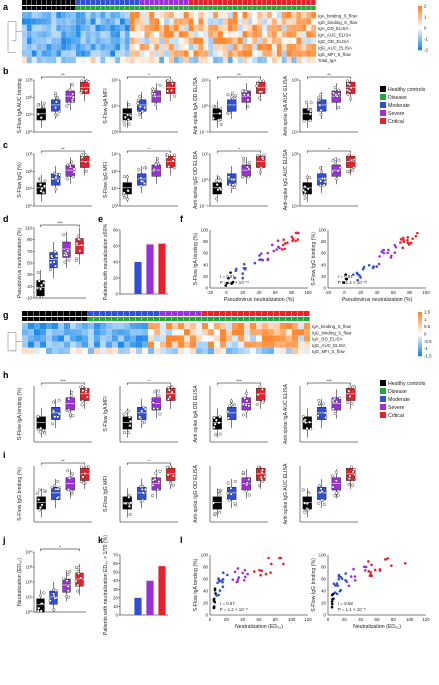  What do you see at coordinates (29, 274) in the screenshot?
I see `y-tick-label: 30` at bounding box center [29, 274].